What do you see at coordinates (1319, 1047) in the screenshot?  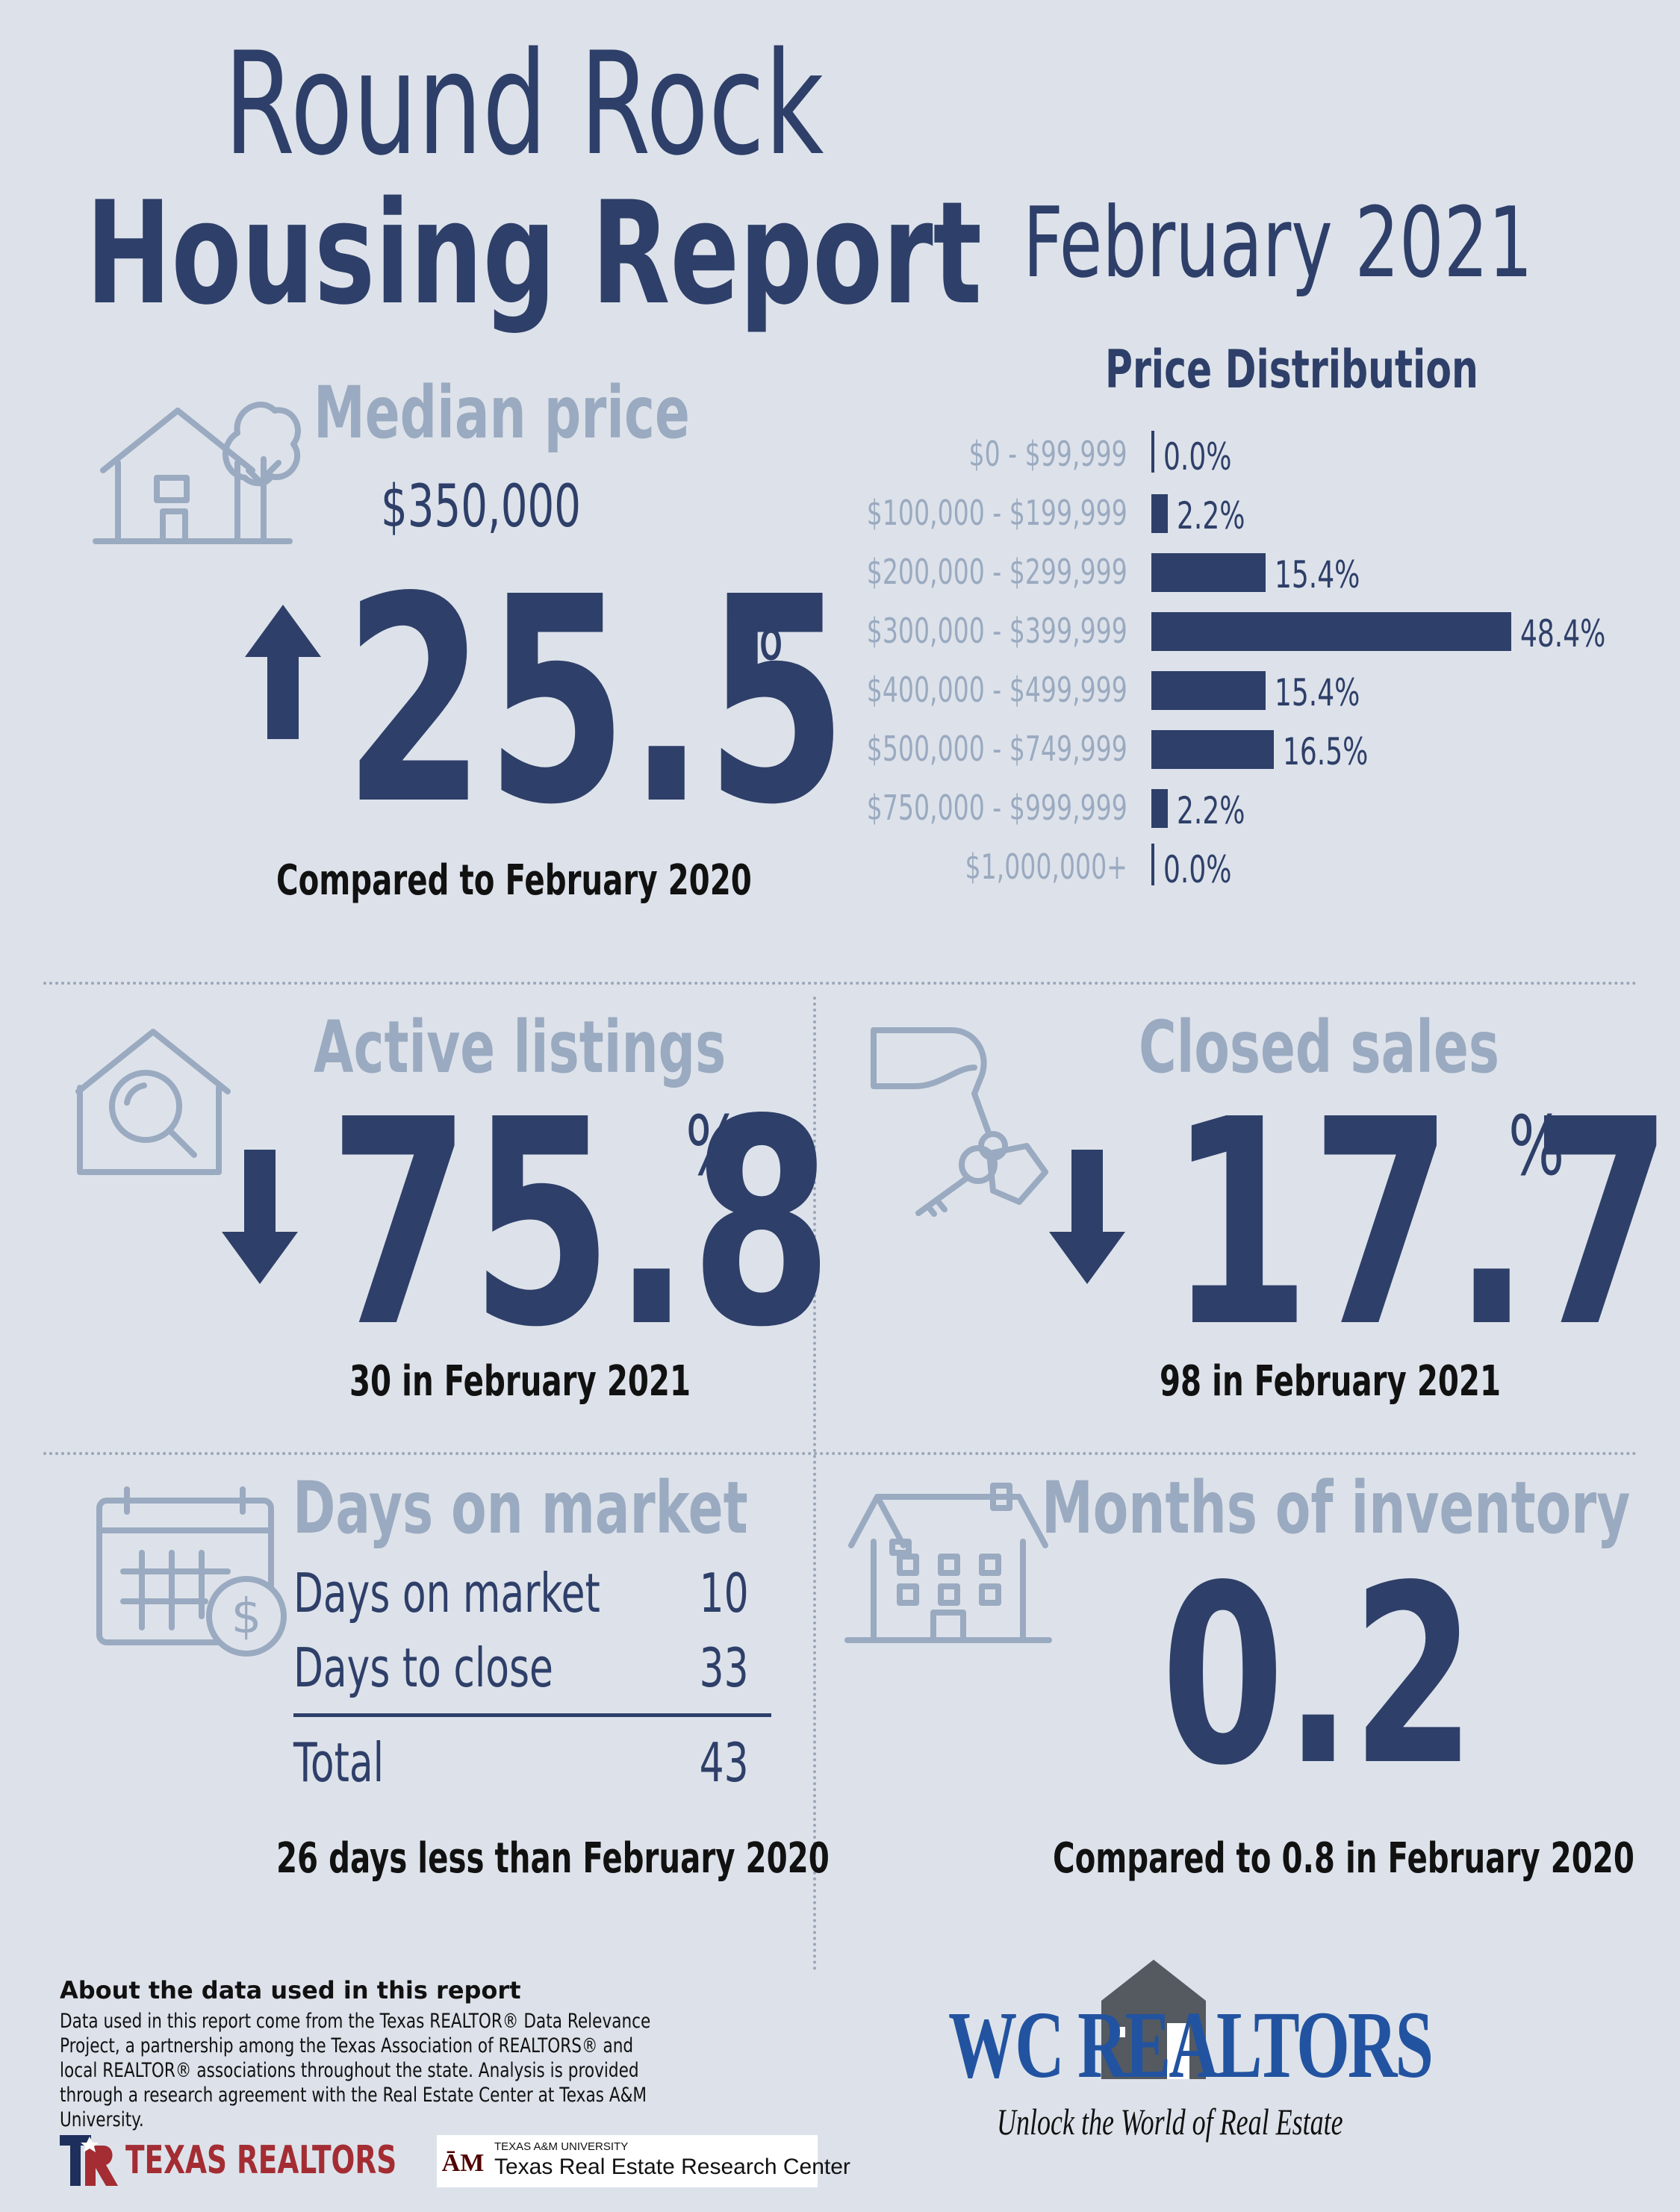 I see `closed-sales-heading: Closed sales` at bounding box center [1319, 1047].